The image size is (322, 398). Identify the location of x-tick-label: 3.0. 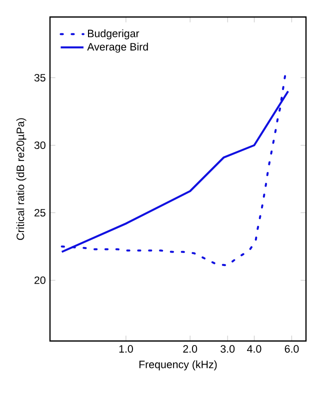
(227, 349).